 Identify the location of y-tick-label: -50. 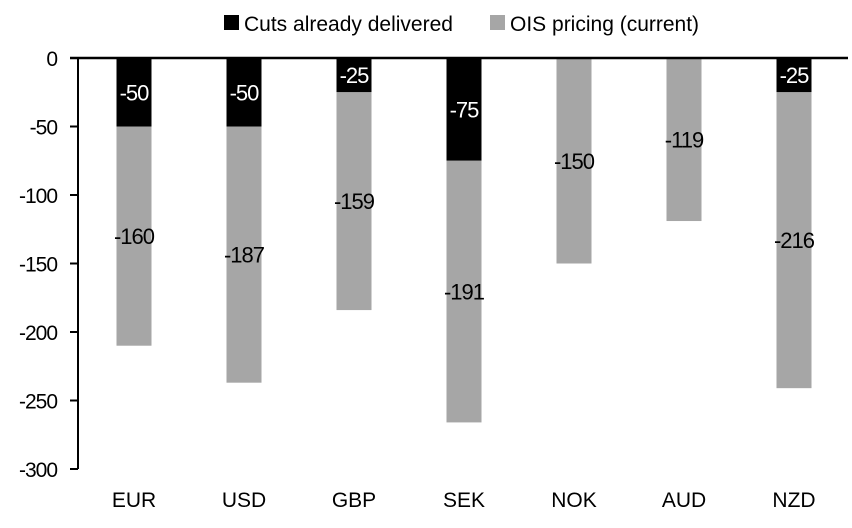
(44, 128).